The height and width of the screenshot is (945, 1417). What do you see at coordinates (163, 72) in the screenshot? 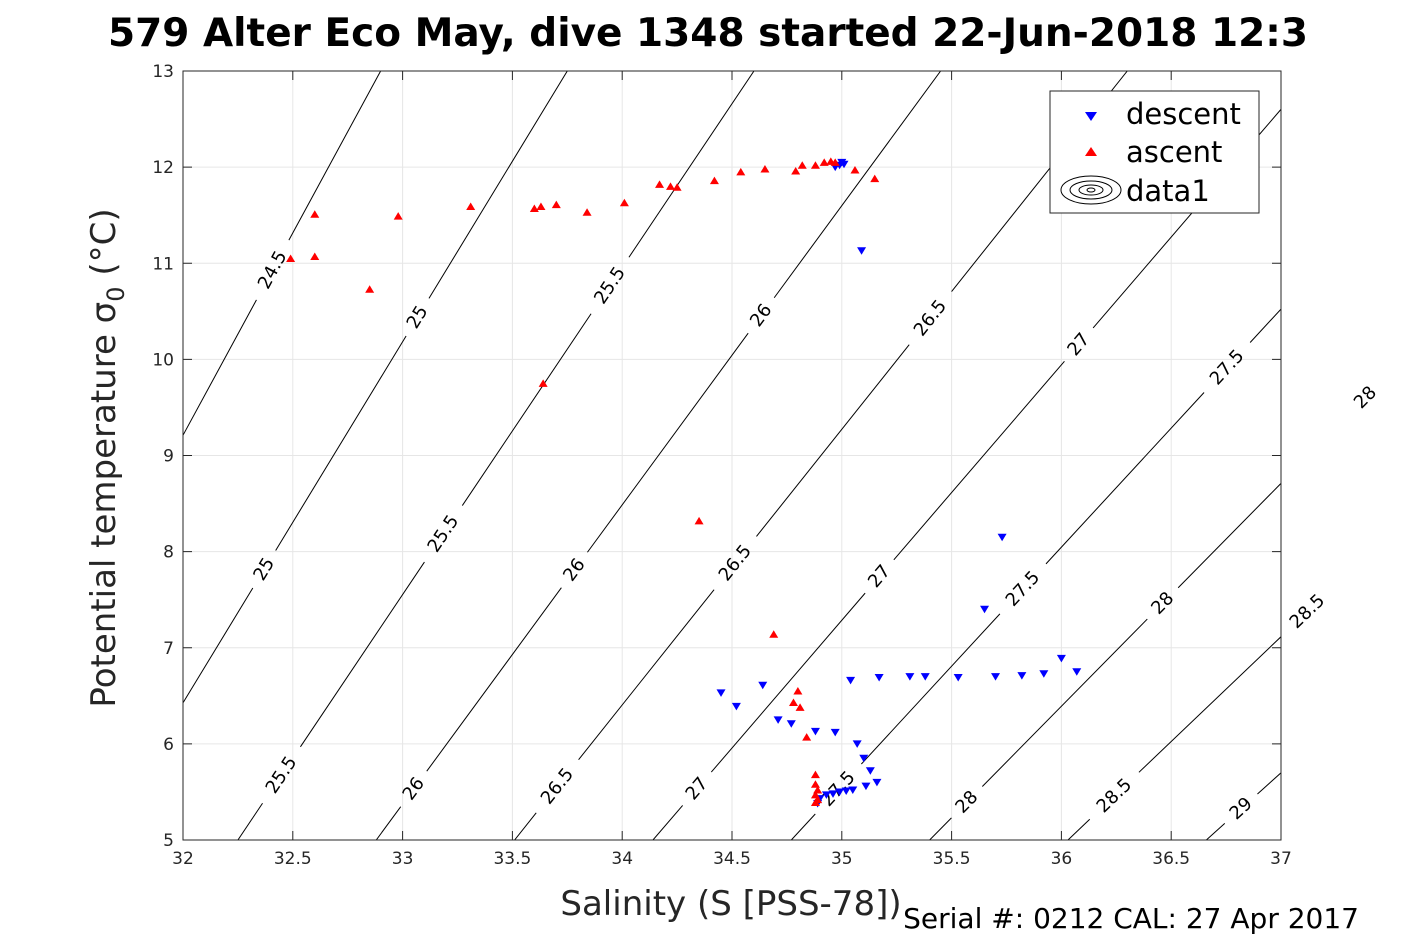
I see `y-tick-label: 13` at bounding box center [163, 72].